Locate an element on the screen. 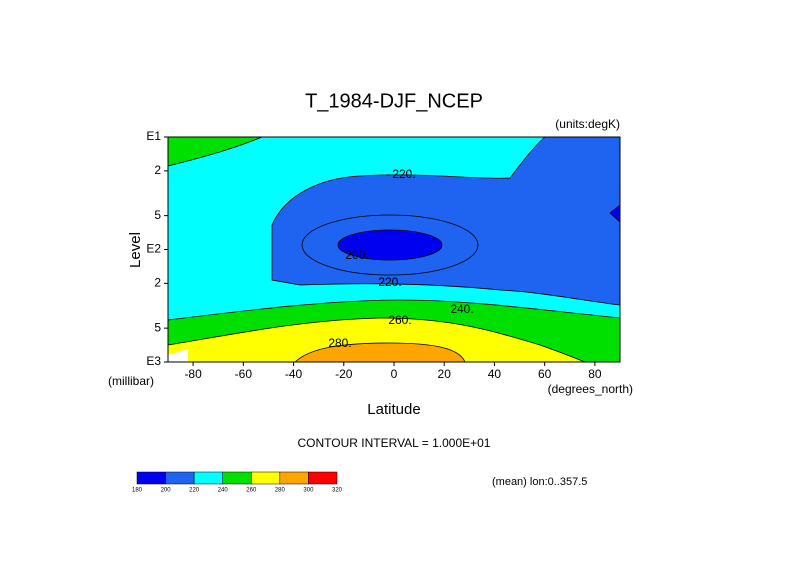  colorbar-label: 300 is located at coordinates (308, 491).